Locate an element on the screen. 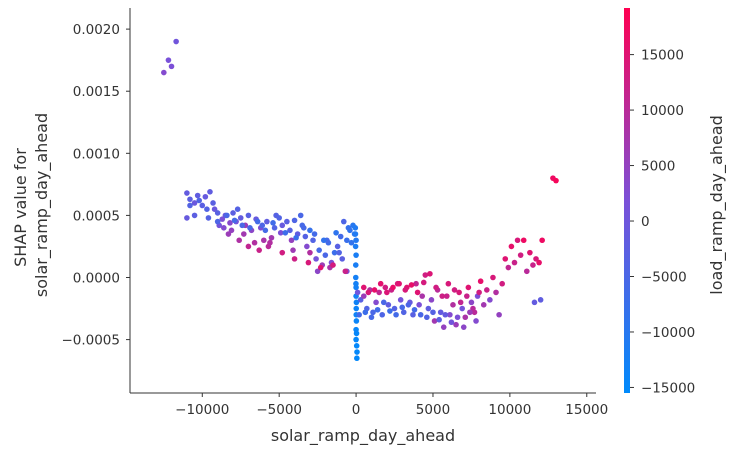 The image size is (735, 453). y-tick-label: 0.0020 is located at coordinates (96, 30).